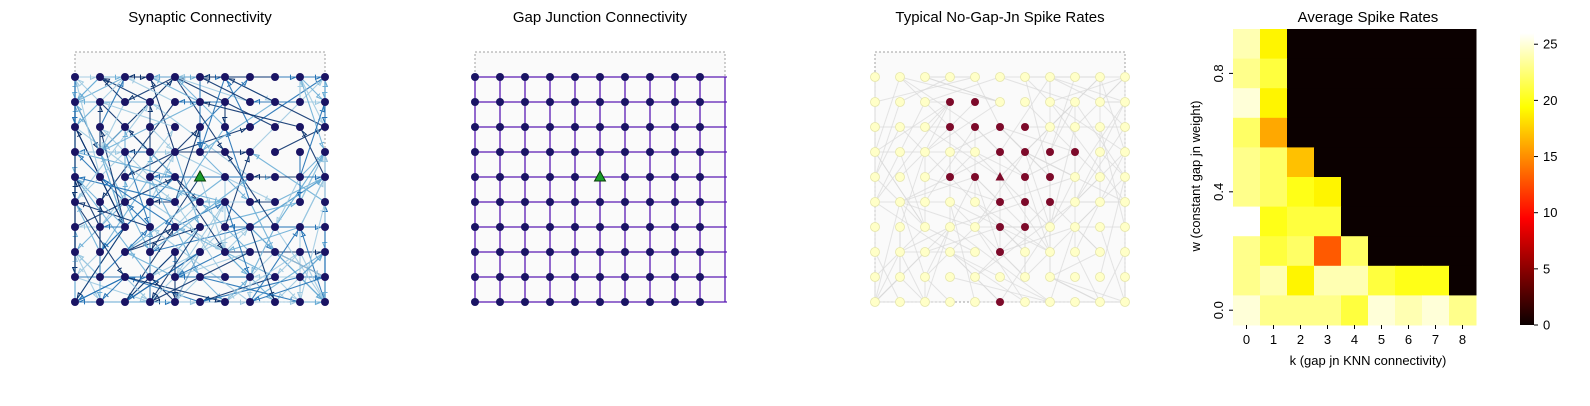  Describe the element at coordinates (1354, 339) in the screenshot. I see `heatmap-x-tick-label: 4` at that location.